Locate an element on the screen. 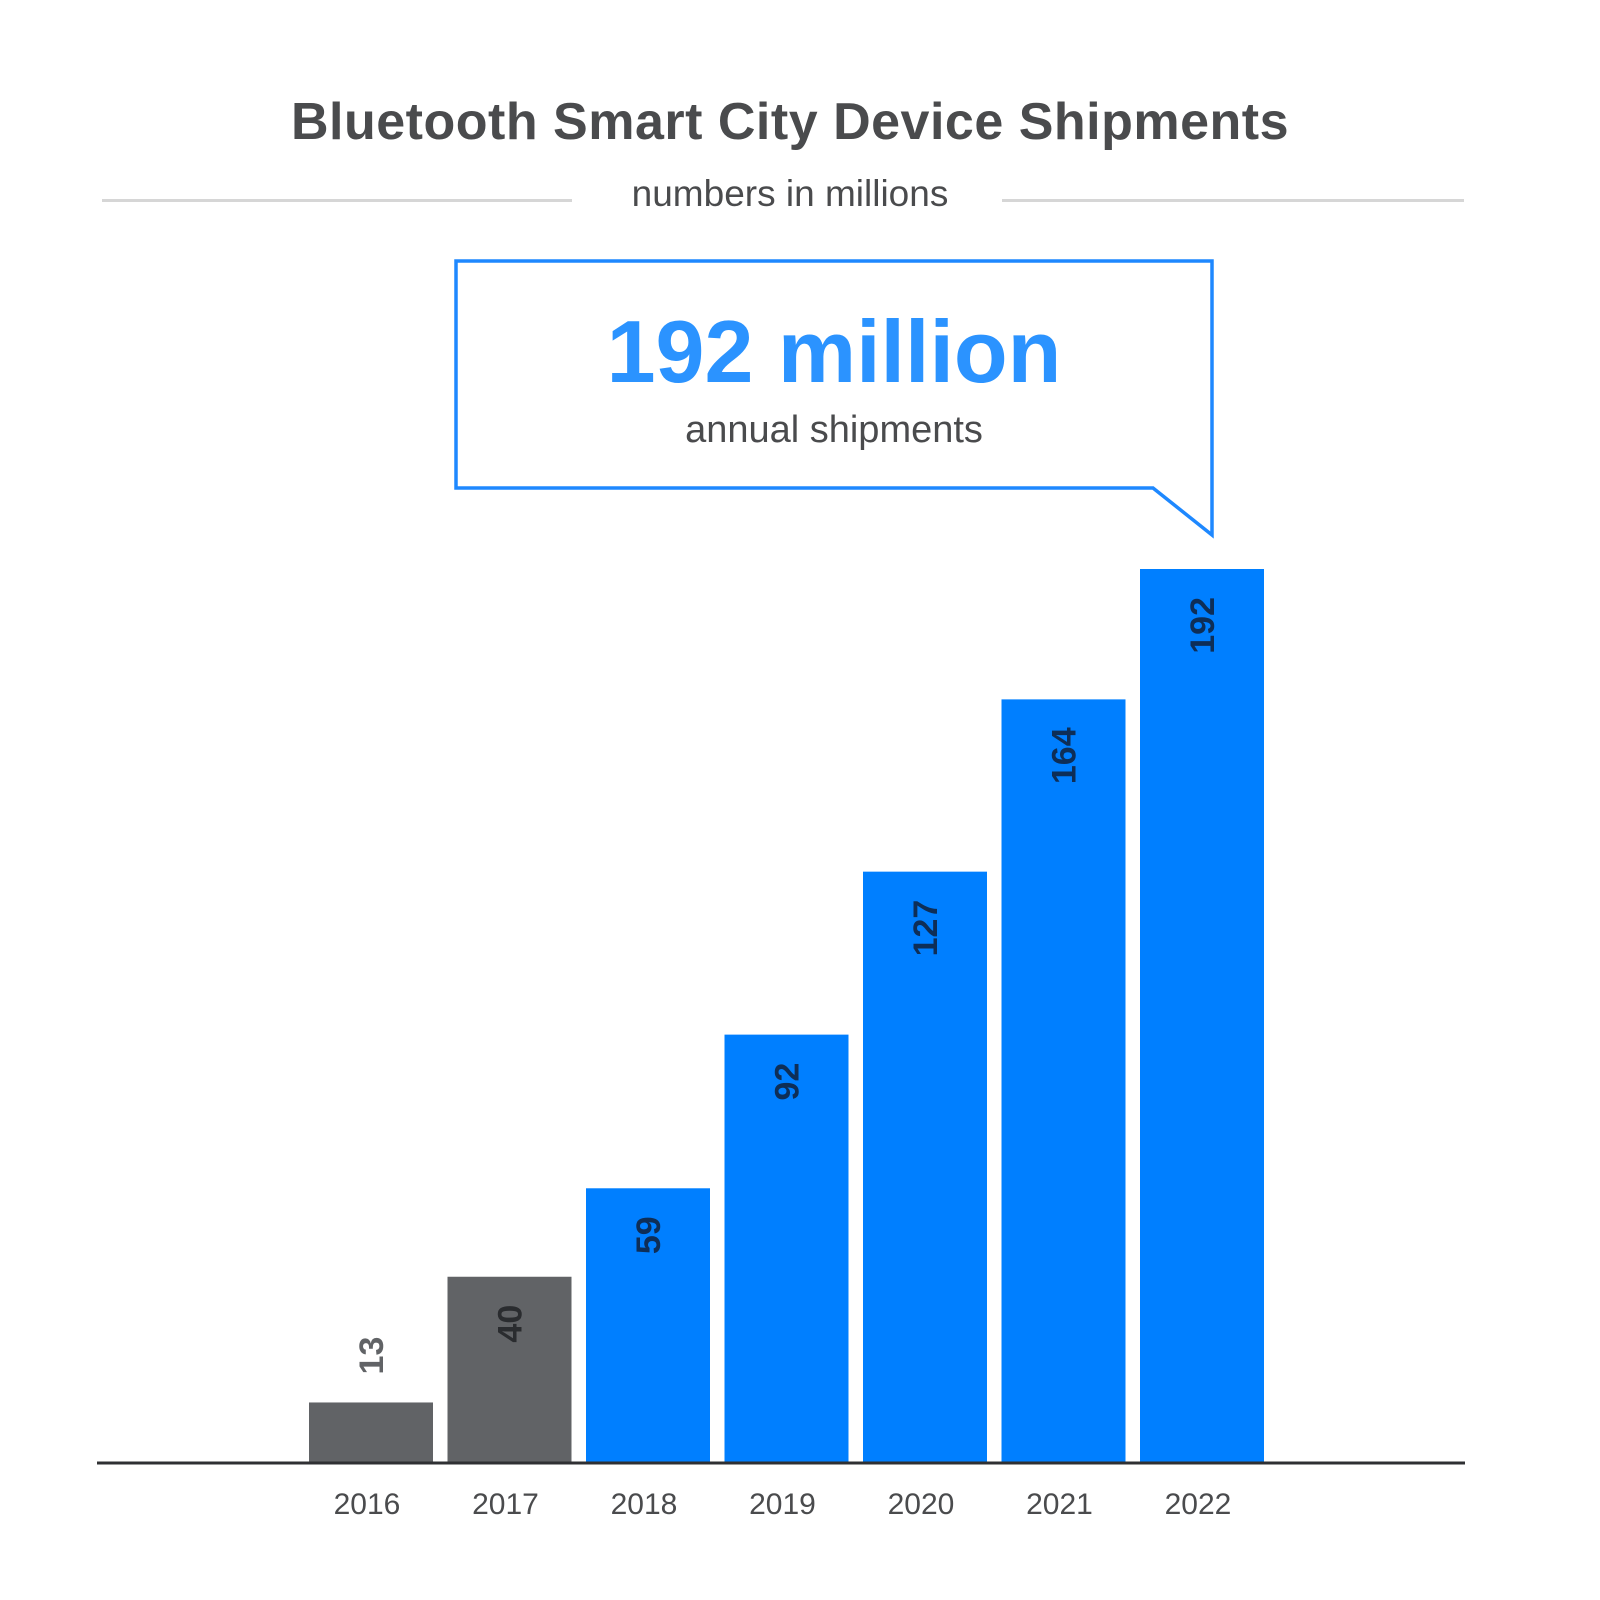 This screenshot has height=1600, width=1600. bar-2021 is located at coordinates (1063, 1081).